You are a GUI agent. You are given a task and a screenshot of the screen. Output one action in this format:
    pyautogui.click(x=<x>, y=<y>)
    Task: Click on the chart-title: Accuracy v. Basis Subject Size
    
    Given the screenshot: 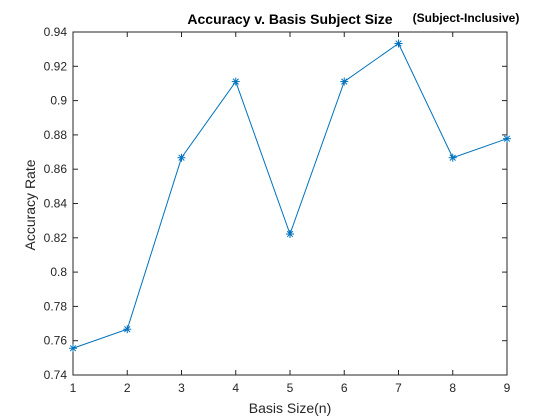 What is the action you would take?
    pyautogui.click(x=289, y=19)
    